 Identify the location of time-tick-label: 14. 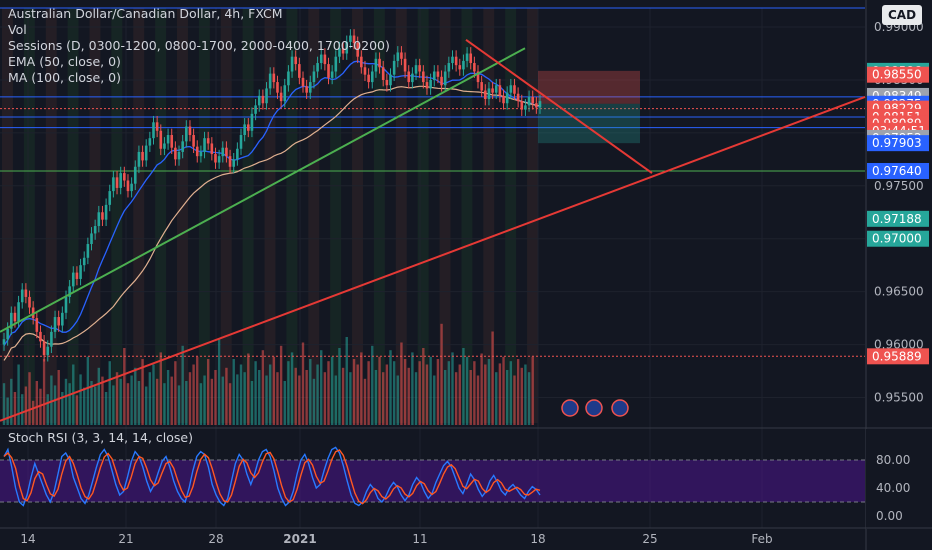
(27, 539).